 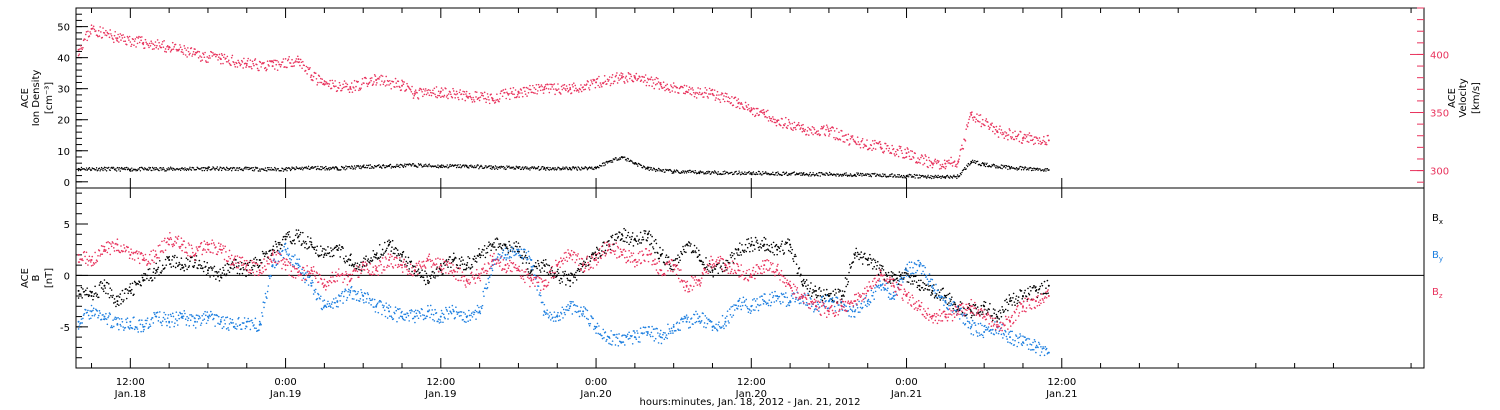 I want to click on by-point, so click(x=660, y=337).